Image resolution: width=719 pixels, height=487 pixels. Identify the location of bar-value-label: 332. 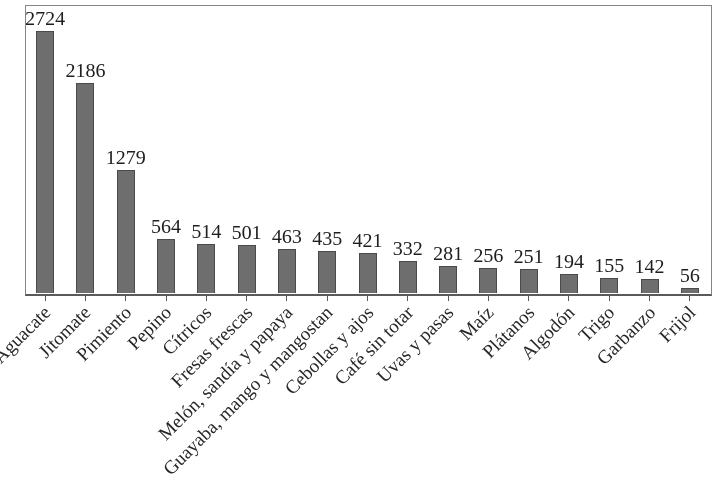
(407, 249).